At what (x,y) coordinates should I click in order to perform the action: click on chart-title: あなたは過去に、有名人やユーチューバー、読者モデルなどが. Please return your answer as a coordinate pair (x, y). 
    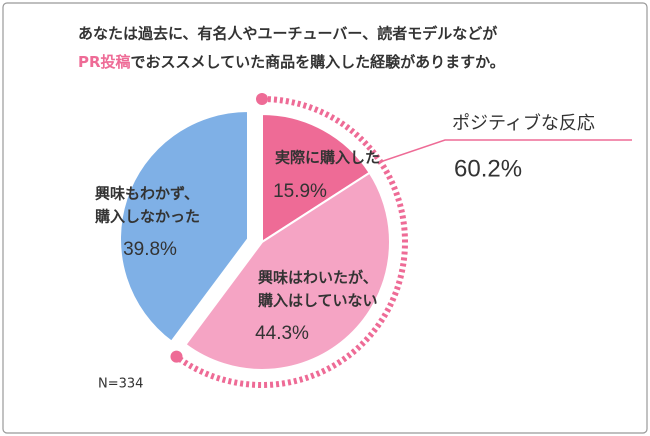
    Looking at the image, I should click on (288, 34).